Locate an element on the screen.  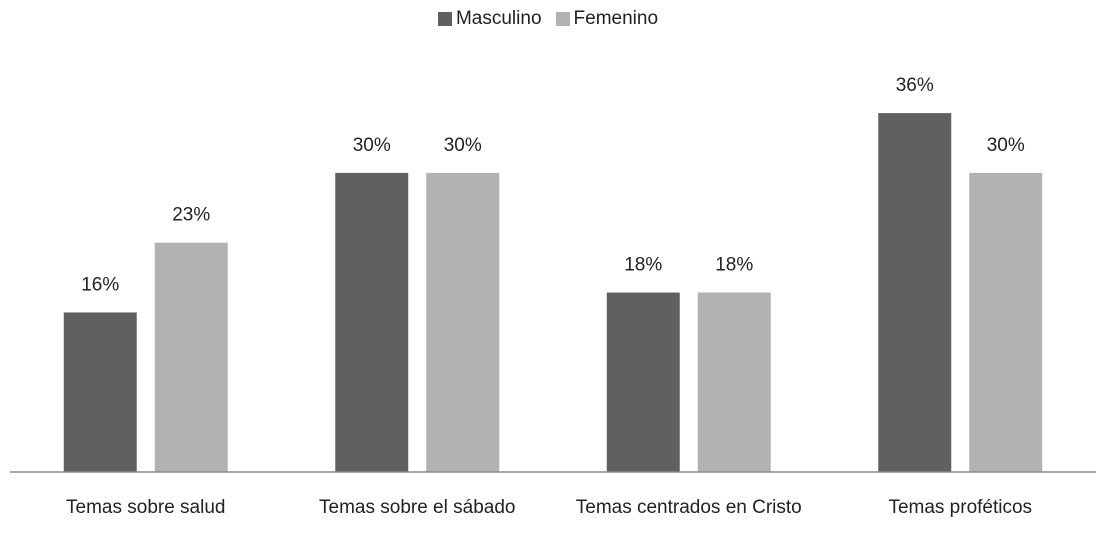
legend-label: Masculino is located at coordinates (498, 18).